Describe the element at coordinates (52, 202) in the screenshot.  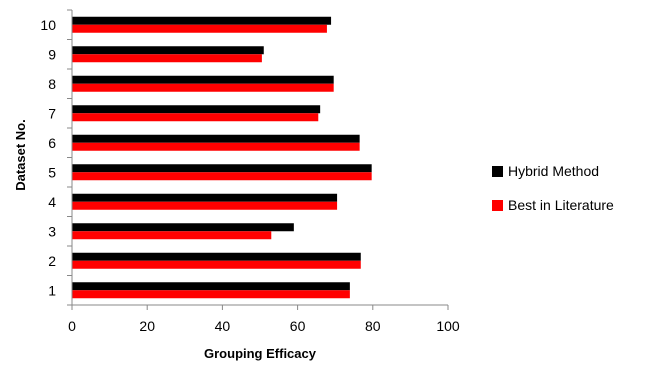
I see `y-tick-label: 4` at that location.